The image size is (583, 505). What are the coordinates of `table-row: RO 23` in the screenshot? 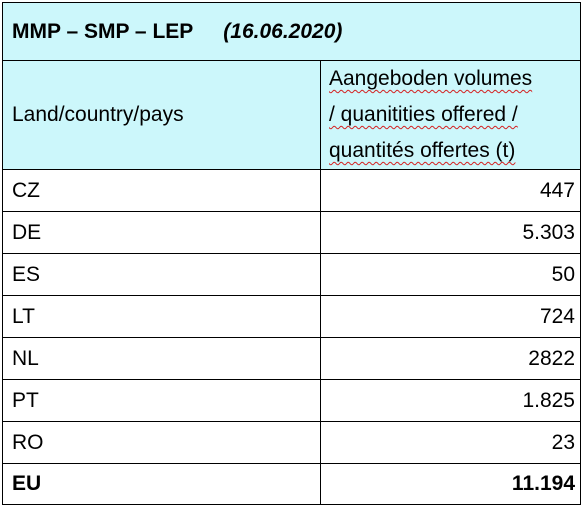 It's located at (291, 442).